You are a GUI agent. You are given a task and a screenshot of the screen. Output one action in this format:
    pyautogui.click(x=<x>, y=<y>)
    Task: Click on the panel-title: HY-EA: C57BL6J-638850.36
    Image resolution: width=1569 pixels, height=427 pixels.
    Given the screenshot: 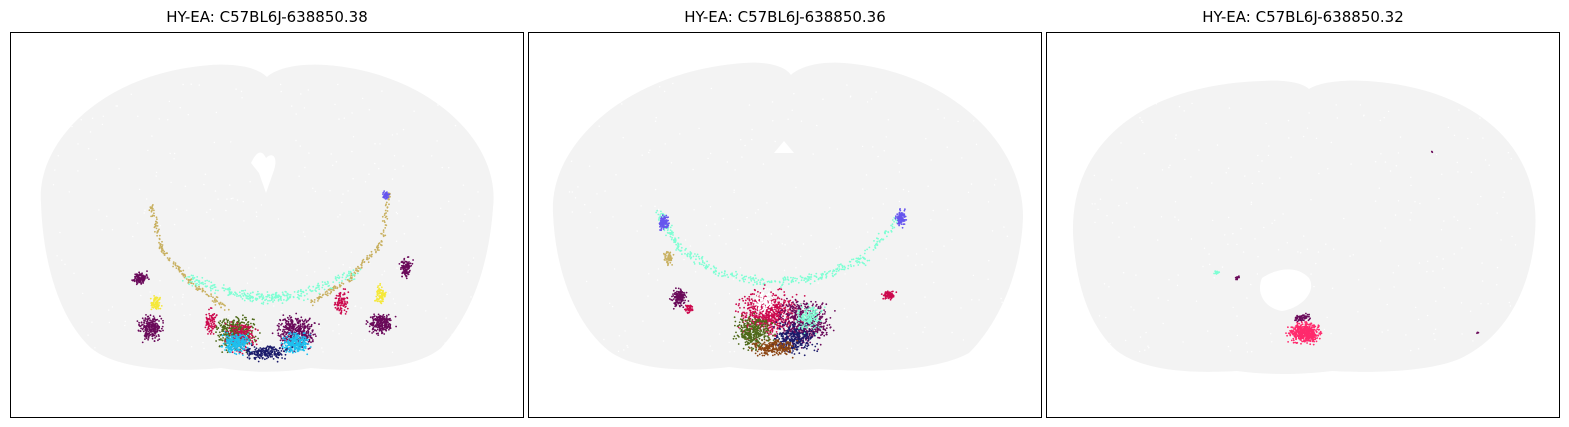 What is the action you would take?
    pyautogui.click(x=785, y=17)
    